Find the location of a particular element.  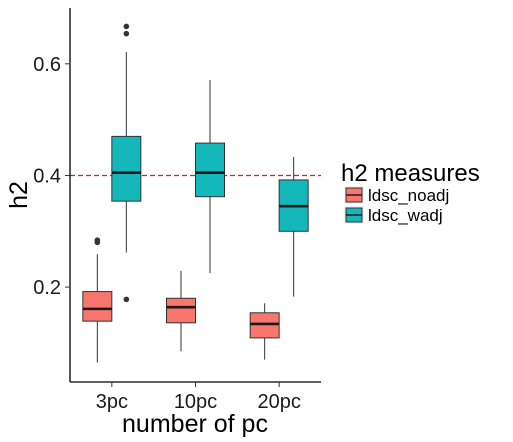

y-ticks: 0.2 0.4 0.6 is located at coordinates (51, 176).